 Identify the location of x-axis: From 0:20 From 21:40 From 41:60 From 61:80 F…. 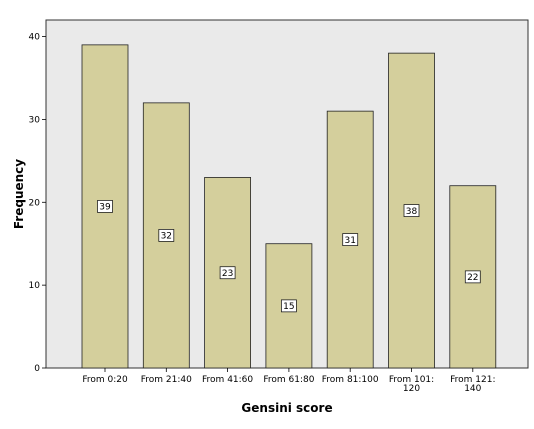
(288, 381).